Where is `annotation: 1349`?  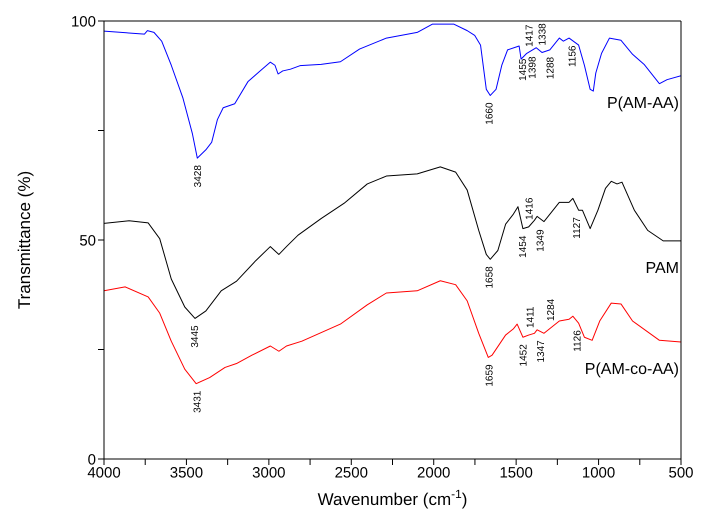
annotation: 1349 is located at coordinates (541, 240).